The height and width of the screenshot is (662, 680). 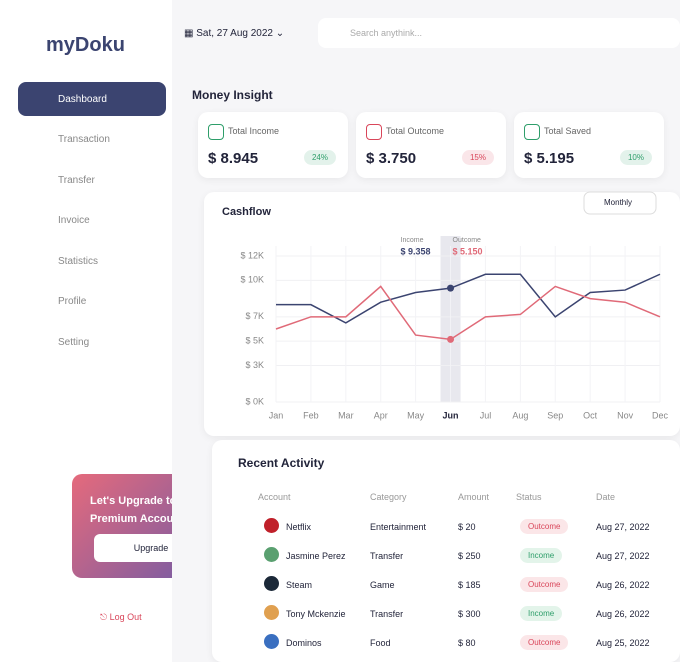 I want to click on nav-item: Dashboard, so click(x=92, y=99).